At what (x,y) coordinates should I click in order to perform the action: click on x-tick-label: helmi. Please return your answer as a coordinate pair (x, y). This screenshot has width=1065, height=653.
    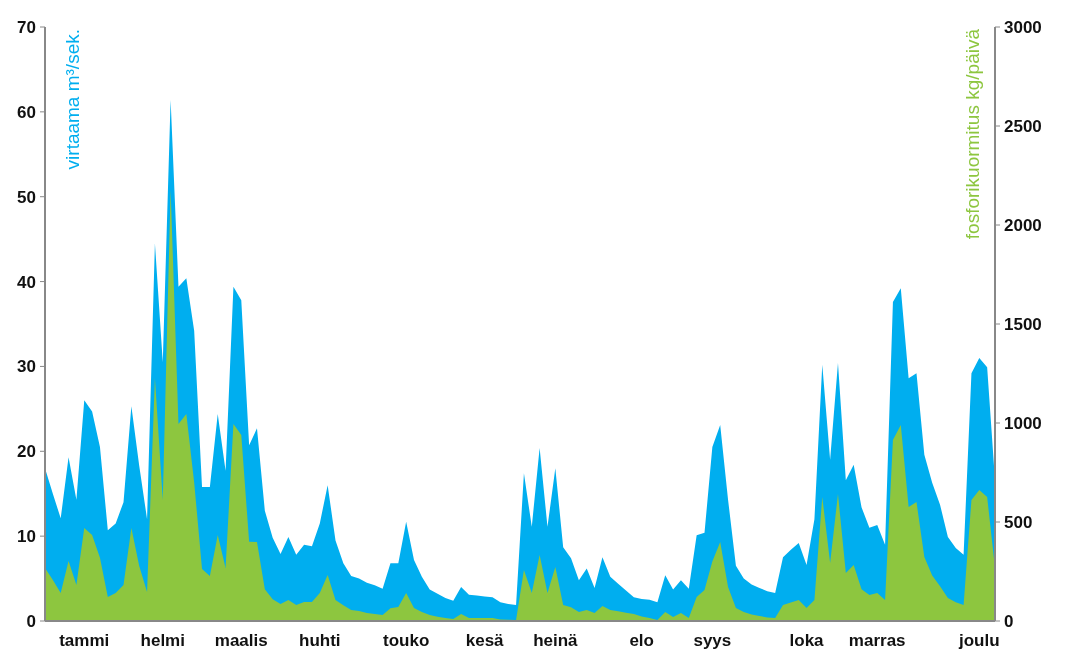
    Looking at the image, I should click on (162, 640).